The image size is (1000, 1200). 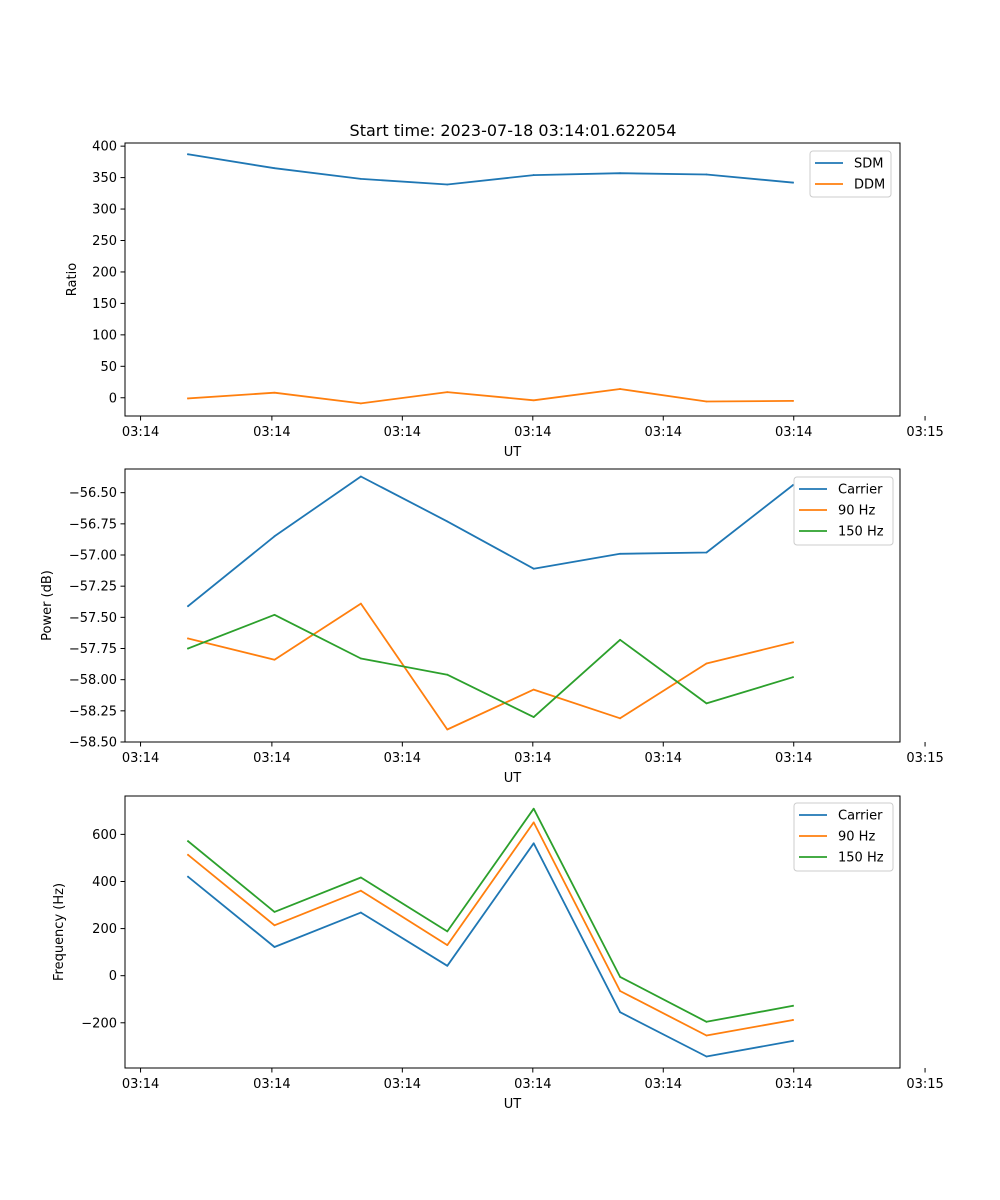 I want to click on y-tick-label: 150, so click(x=104, y=304).